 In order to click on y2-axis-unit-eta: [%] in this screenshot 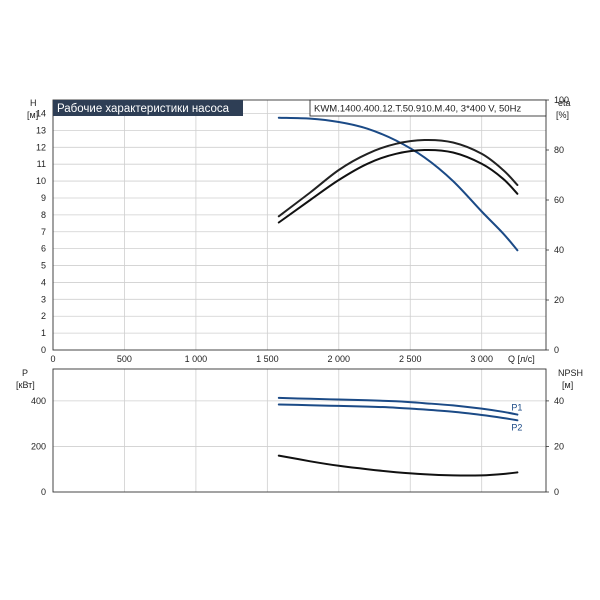, I will do `click(562, 115)`.